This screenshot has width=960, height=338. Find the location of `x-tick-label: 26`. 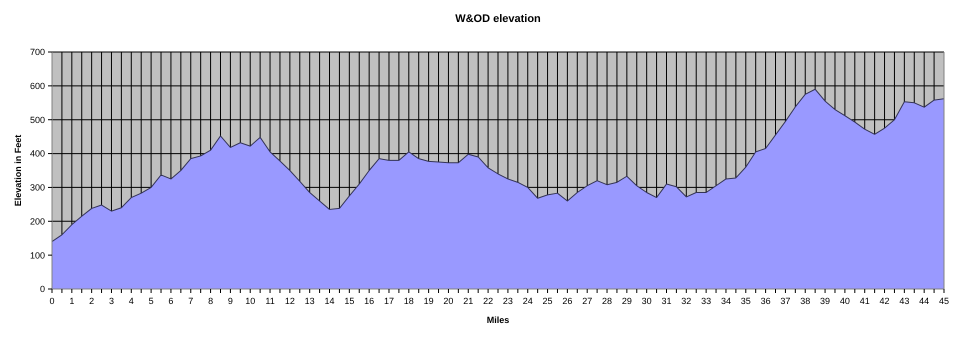

x-tick-label: 26 is located at coordinates (567, 301).